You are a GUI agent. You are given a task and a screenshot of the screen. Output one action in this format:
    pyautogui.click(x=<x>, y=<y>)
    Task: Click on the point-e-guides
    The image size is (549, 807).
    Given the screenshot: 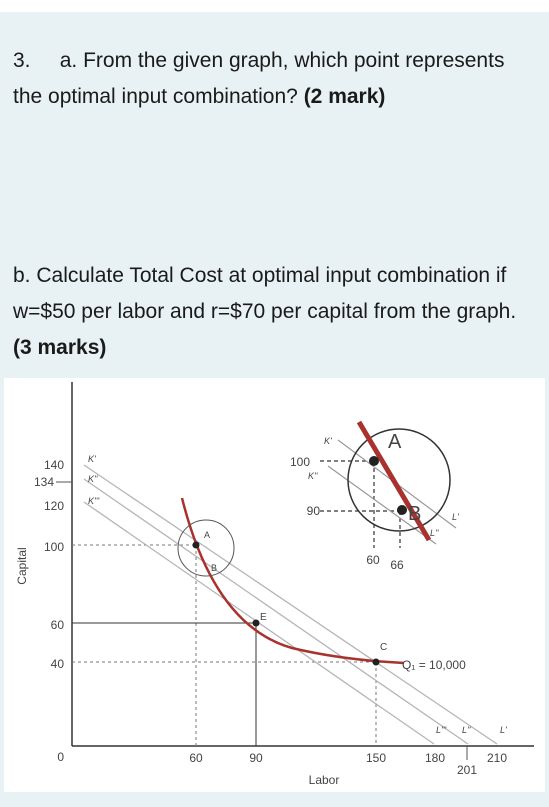 What is the action you would take?
    pyautogui.click(x=164, y=684)
    